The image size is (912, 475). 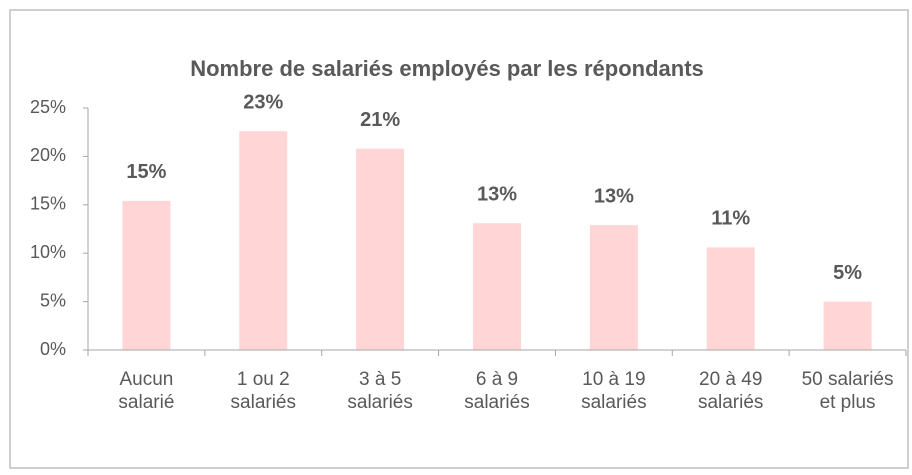 What do you see at coordinates (53, 300) in the screenshot?
I see `y-tick-label: 5%` at bounding box center [53, 300].